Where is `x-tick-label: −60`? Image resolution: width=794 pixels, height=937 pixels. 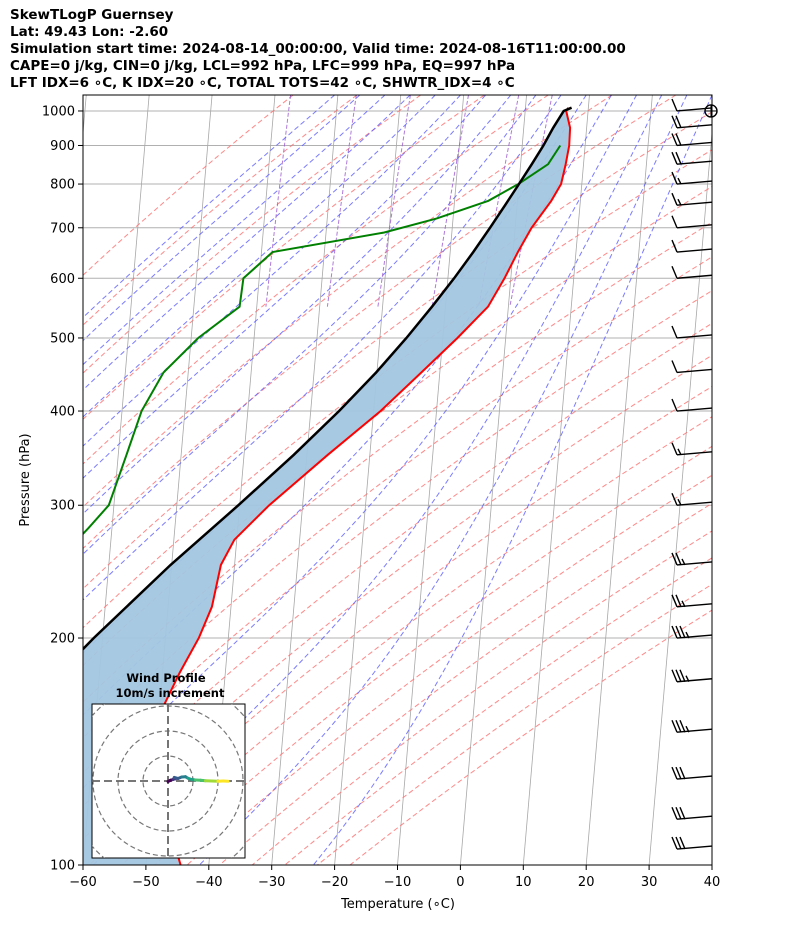
x-tick-label: −60 is located at coordinates (82, 882).